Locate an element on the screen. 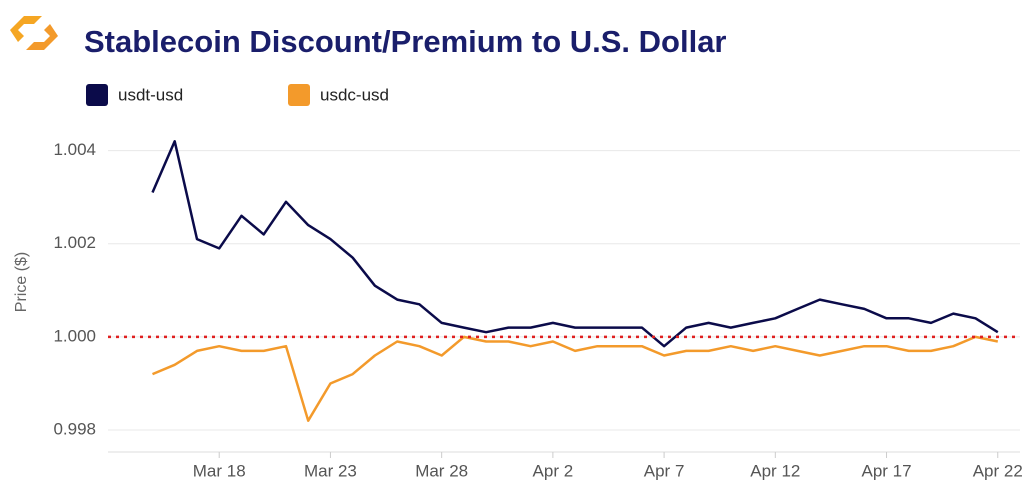 The height and width of the screenshot is (499, 1028). y-tick-label: 1.000 is located at coordinates (74, 335).